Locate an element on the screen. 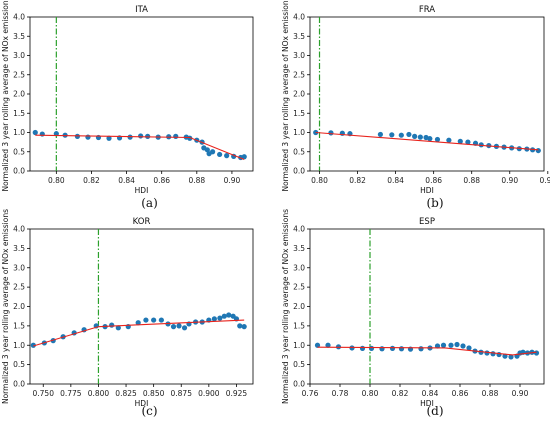  x-tick-label: 0.92 is located at coordinates (544, 180).